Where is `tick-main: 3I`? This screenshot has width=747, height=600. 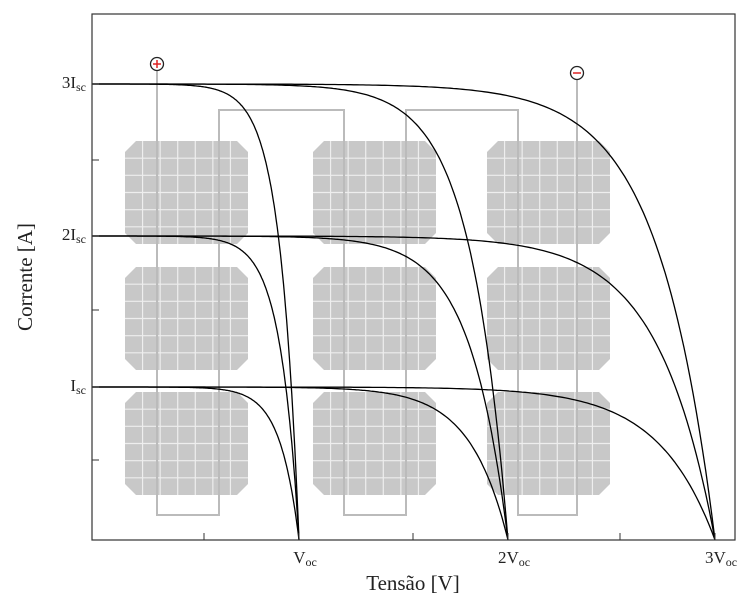
tick-main: 3I is located at coordinates (69, 82).